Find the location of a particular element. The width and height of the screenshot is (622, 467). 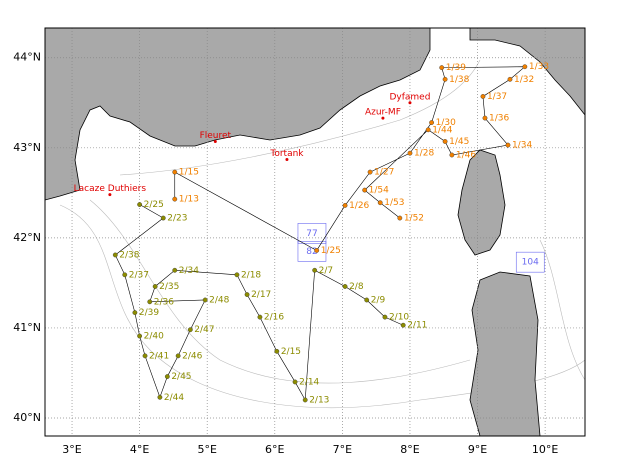

survey-box is located at coordinates (530, 262).